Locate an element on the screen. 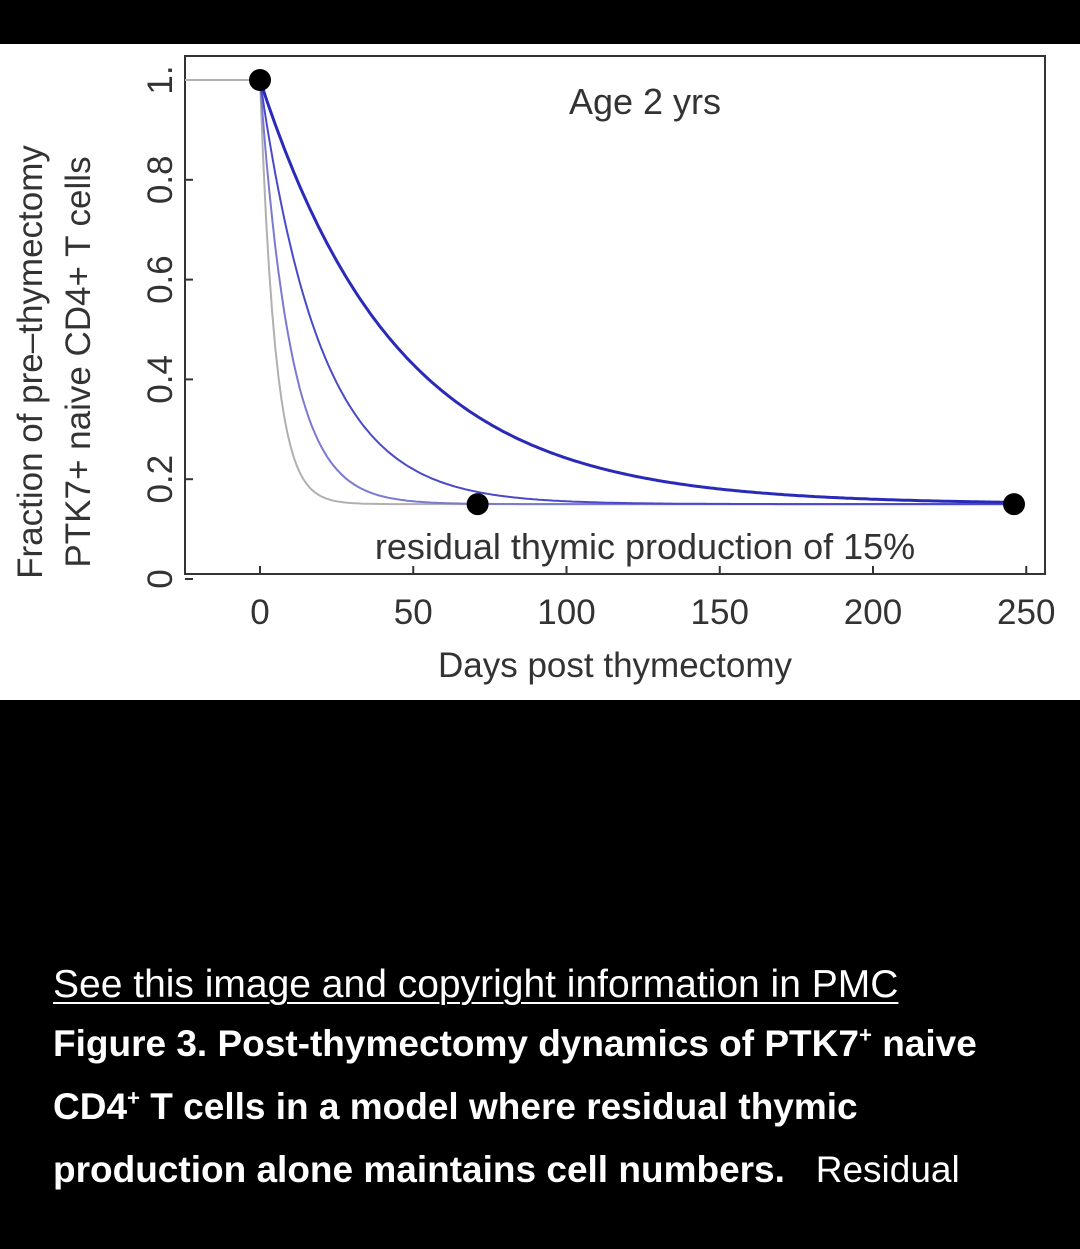 The width and height of the screenshot is (1080, 1249). y-tick-label: 0.4 is located at coordinates (160, 379).